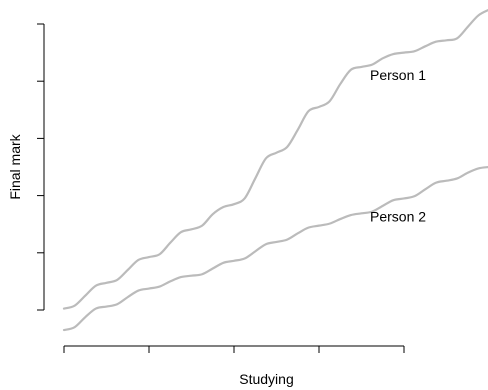  I want to click on y-axis-label: Final mark, so click(15, 166).